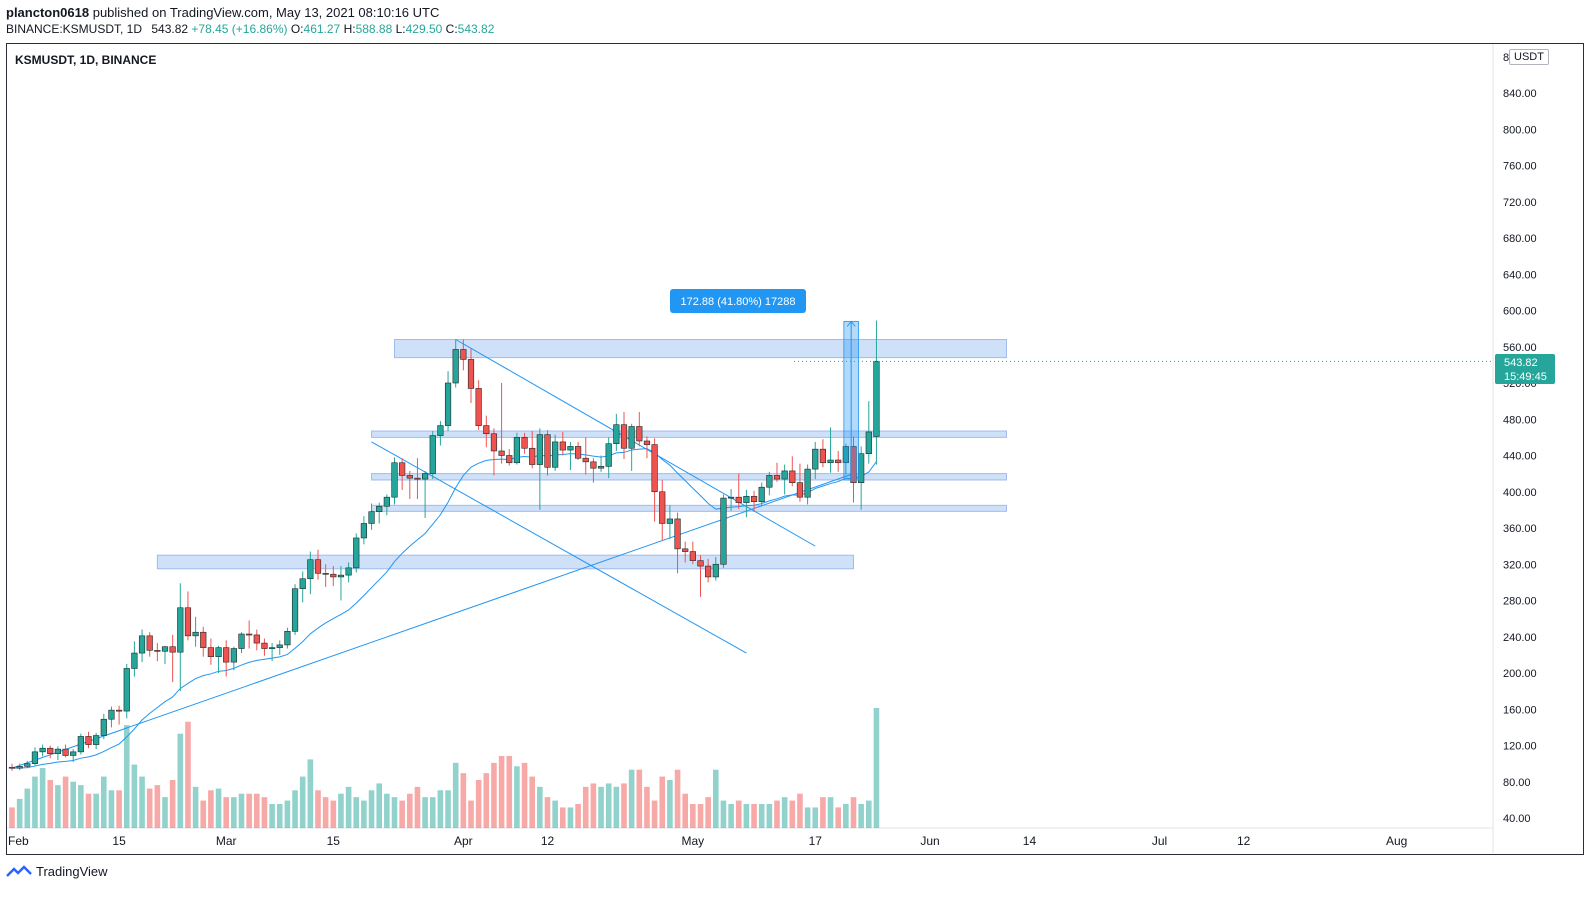 This screenshot has width=1591, height=904. I want to click on y-tick-label: 120.00, so click(1520, 747).